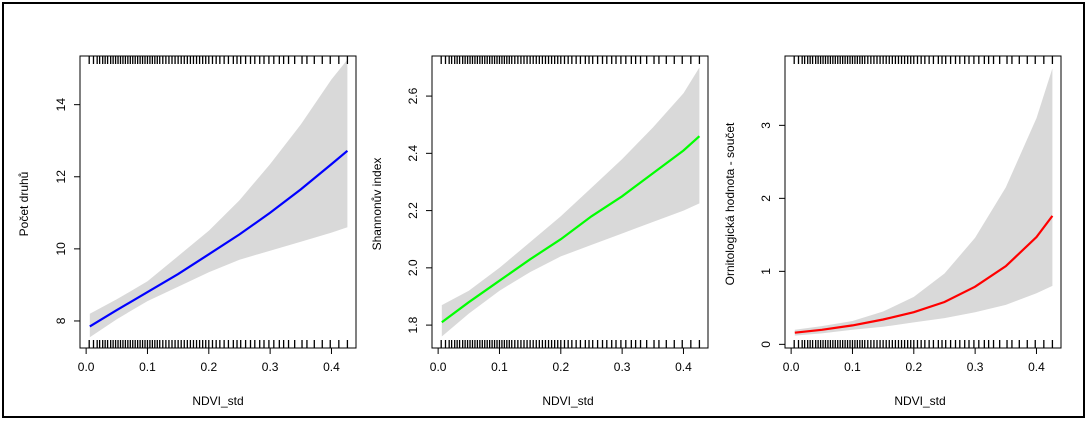  I want to click on y-tick-label: 3, so click(766, 125).